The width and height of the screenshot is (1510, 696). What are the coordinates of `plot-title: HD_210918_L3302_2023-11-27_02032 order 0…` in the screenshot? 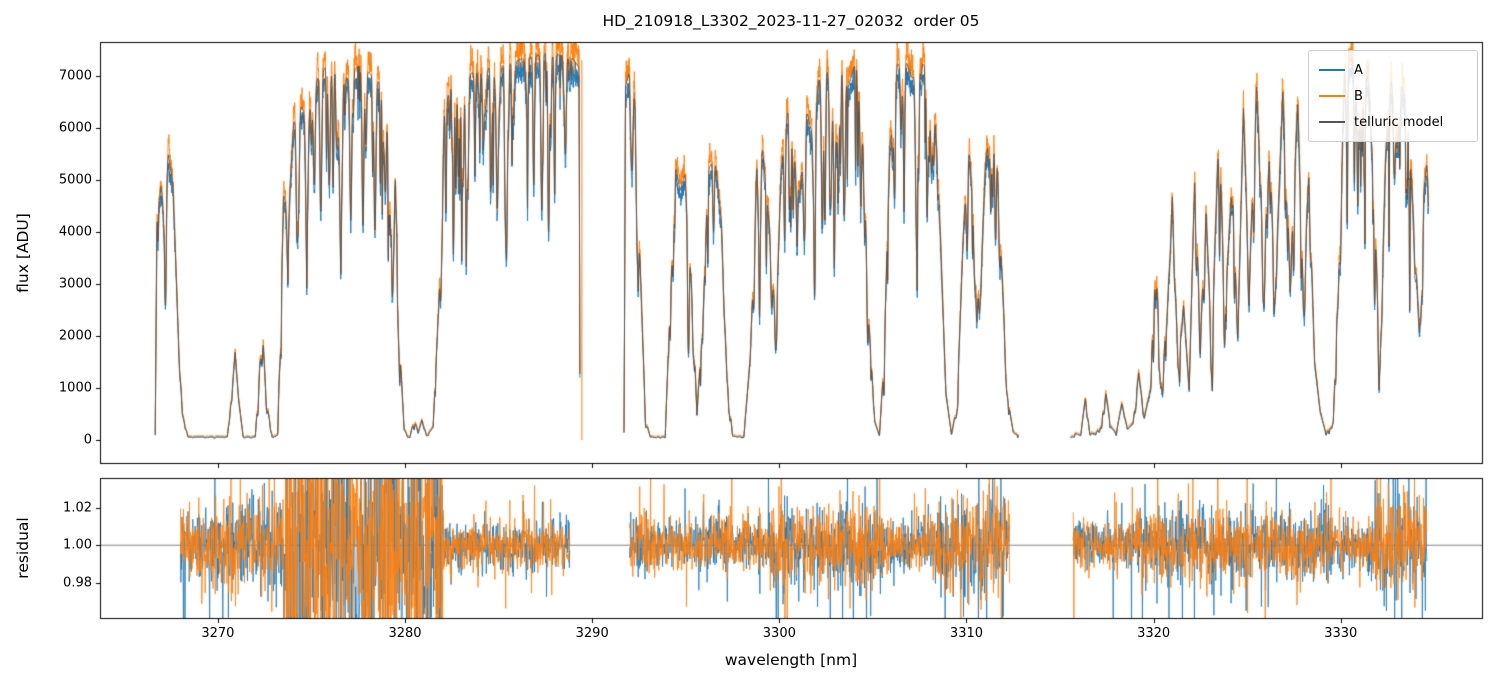 It's located at (791, 21).